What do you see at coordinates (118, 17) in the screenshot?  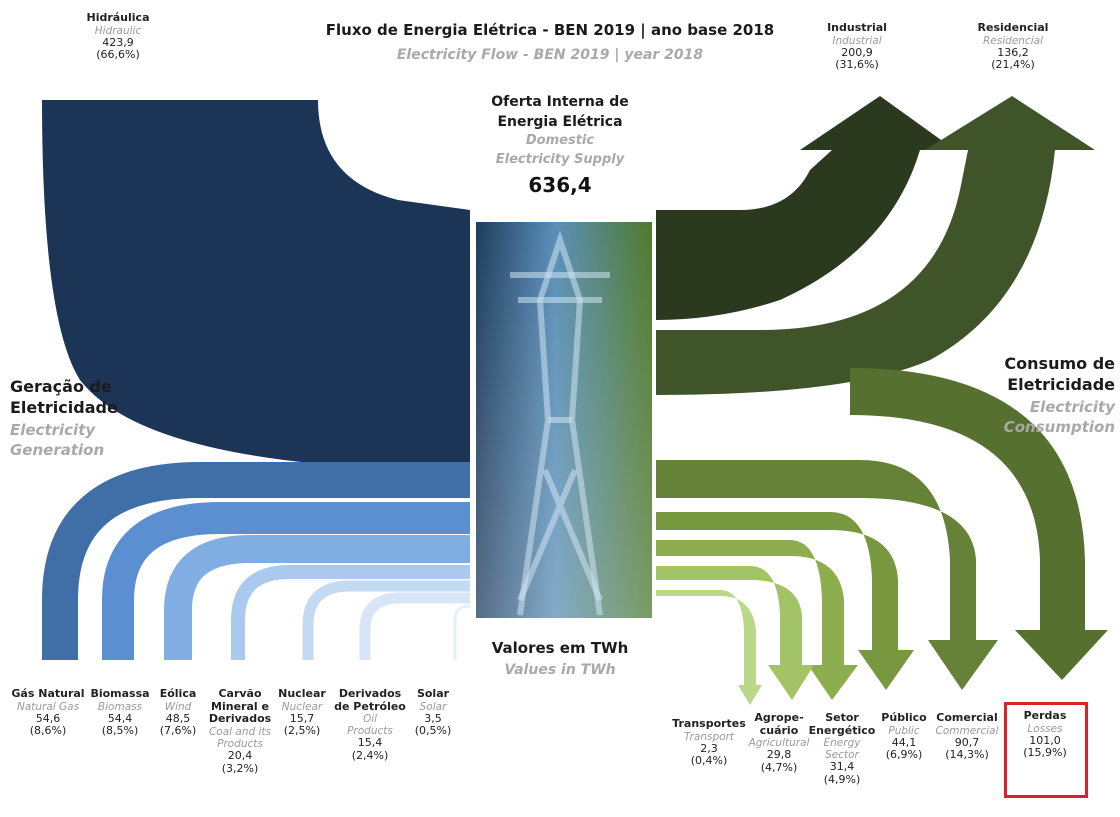 I see `label-hidraulica-pt: Hidráulica` at bounding box center [118, 17].